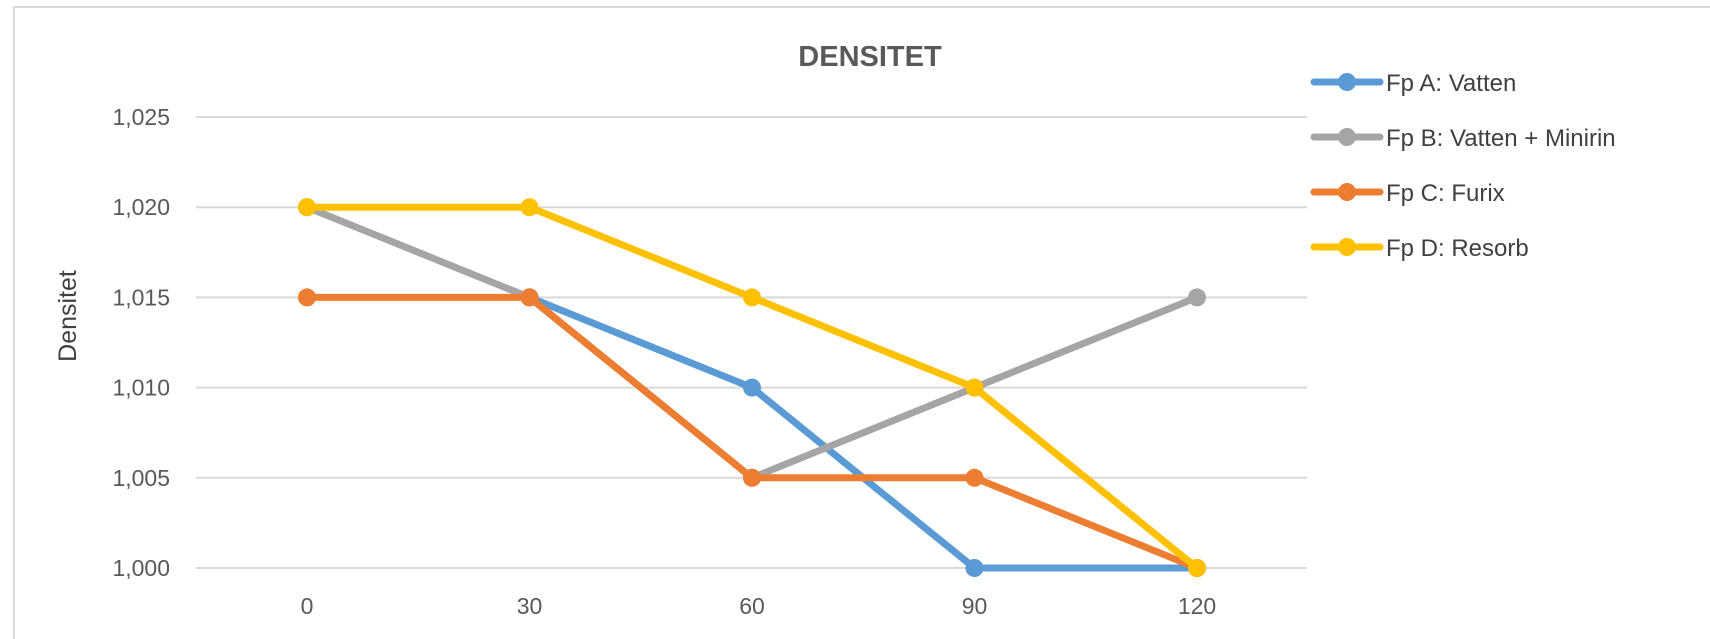 This screenshot has height=639, width=1710. What do you see at coordinates (141, 207) in the screenshot?
I see `y-tick-label: 1,020` at bounding box center [141, 207].